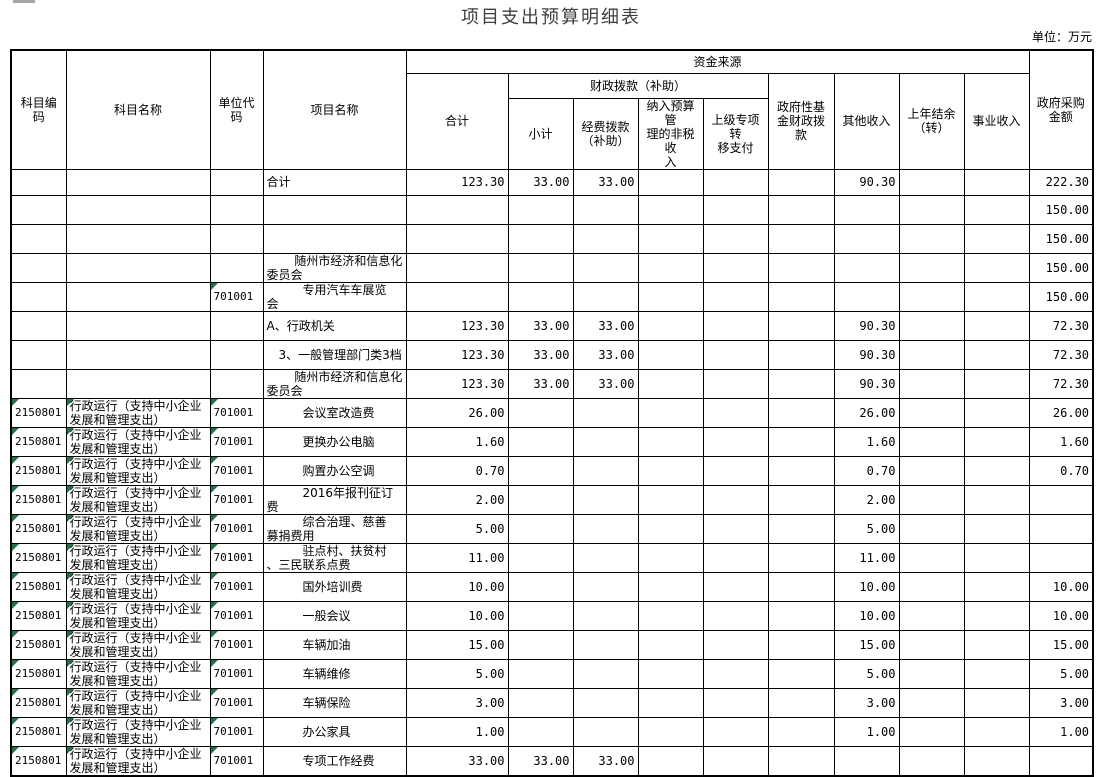 The image size is (1110, 777). Describe the element at coordinates (551, 17) in the screenshot. I see `page-title: 项目支出预算明细表` at that location.